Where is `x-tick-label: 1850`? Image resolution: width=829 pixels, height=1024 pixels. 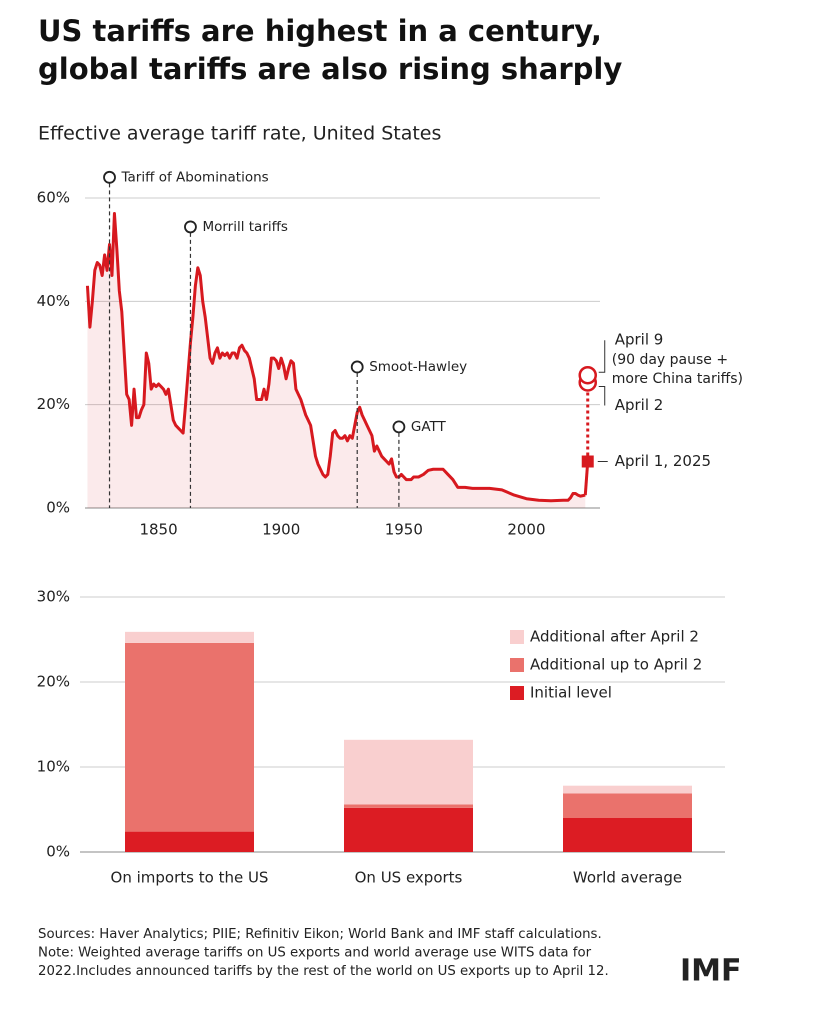 x-tick-label: 1850 is located at coordinates (158, 530).